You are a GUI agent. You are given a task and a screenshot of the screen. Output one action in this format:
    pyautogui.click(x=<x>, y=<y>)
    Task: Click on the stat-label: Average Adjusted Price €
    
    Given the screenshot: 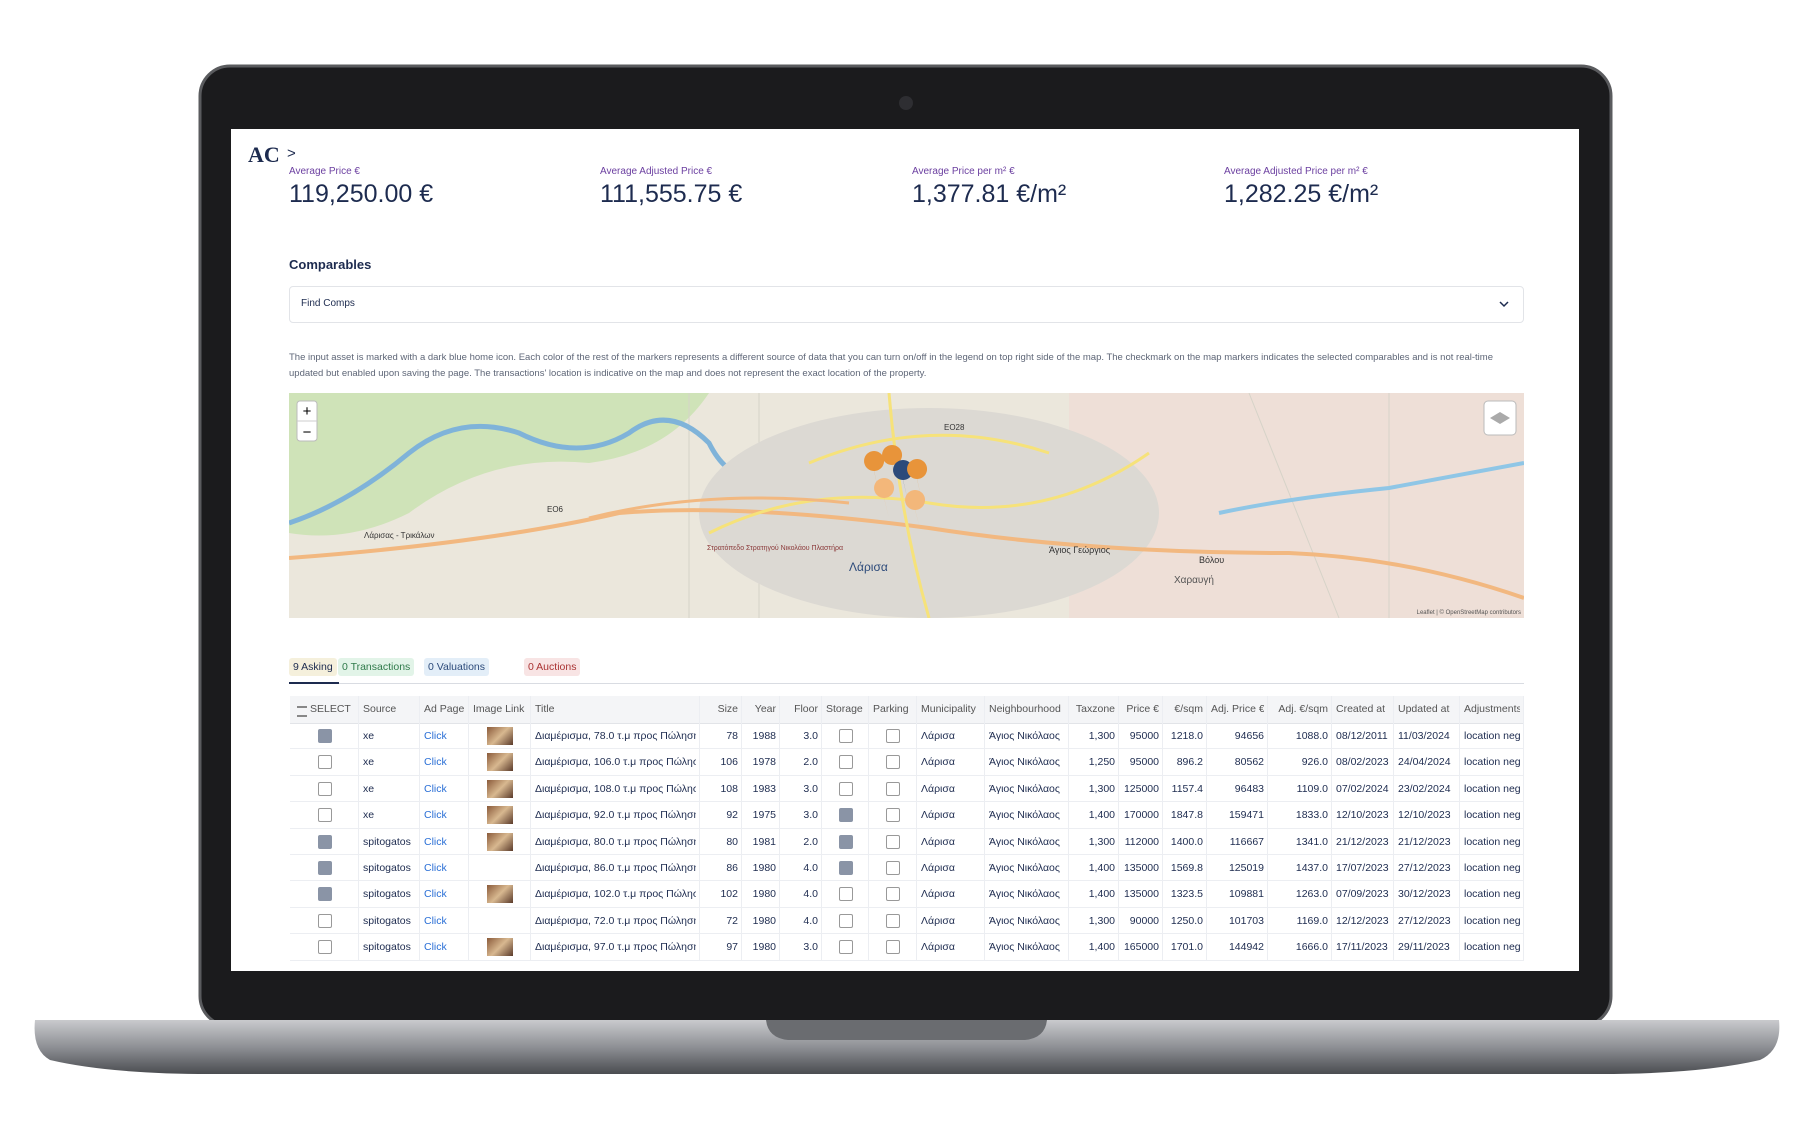 What is the action you would take?
    pyautogui.click(x=656, y=171)
    